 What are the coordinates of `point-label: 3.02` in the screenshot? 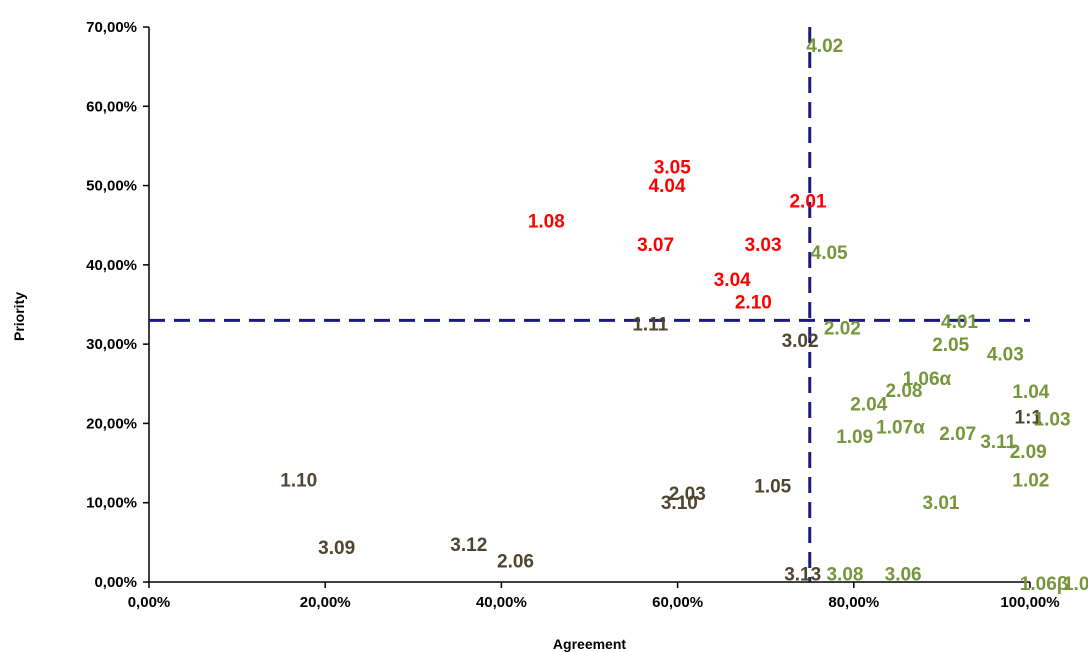 It's located at (800, 341).